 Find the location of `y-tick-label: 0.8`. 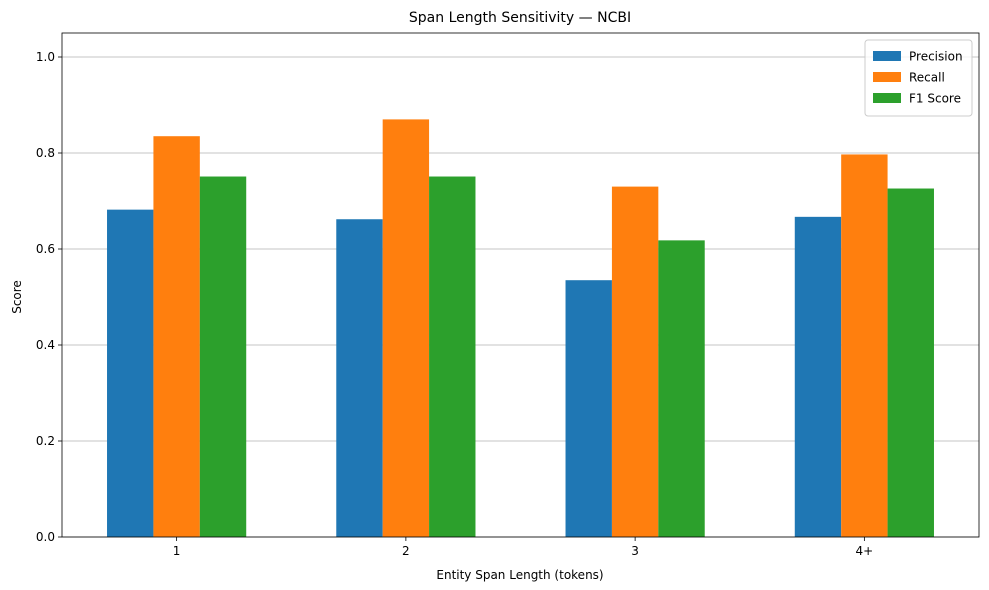

y-tick-label: 0.8 is located at coordinates (45, 153).